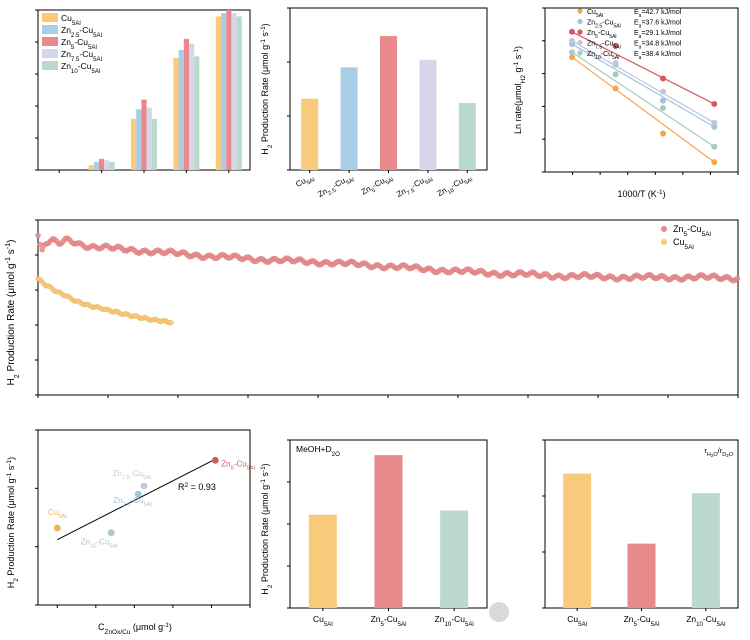  Describe the element at coordinates (692, 231) in the screenshot. I see `legend-label: Zn5-Cu5Al` at that location.